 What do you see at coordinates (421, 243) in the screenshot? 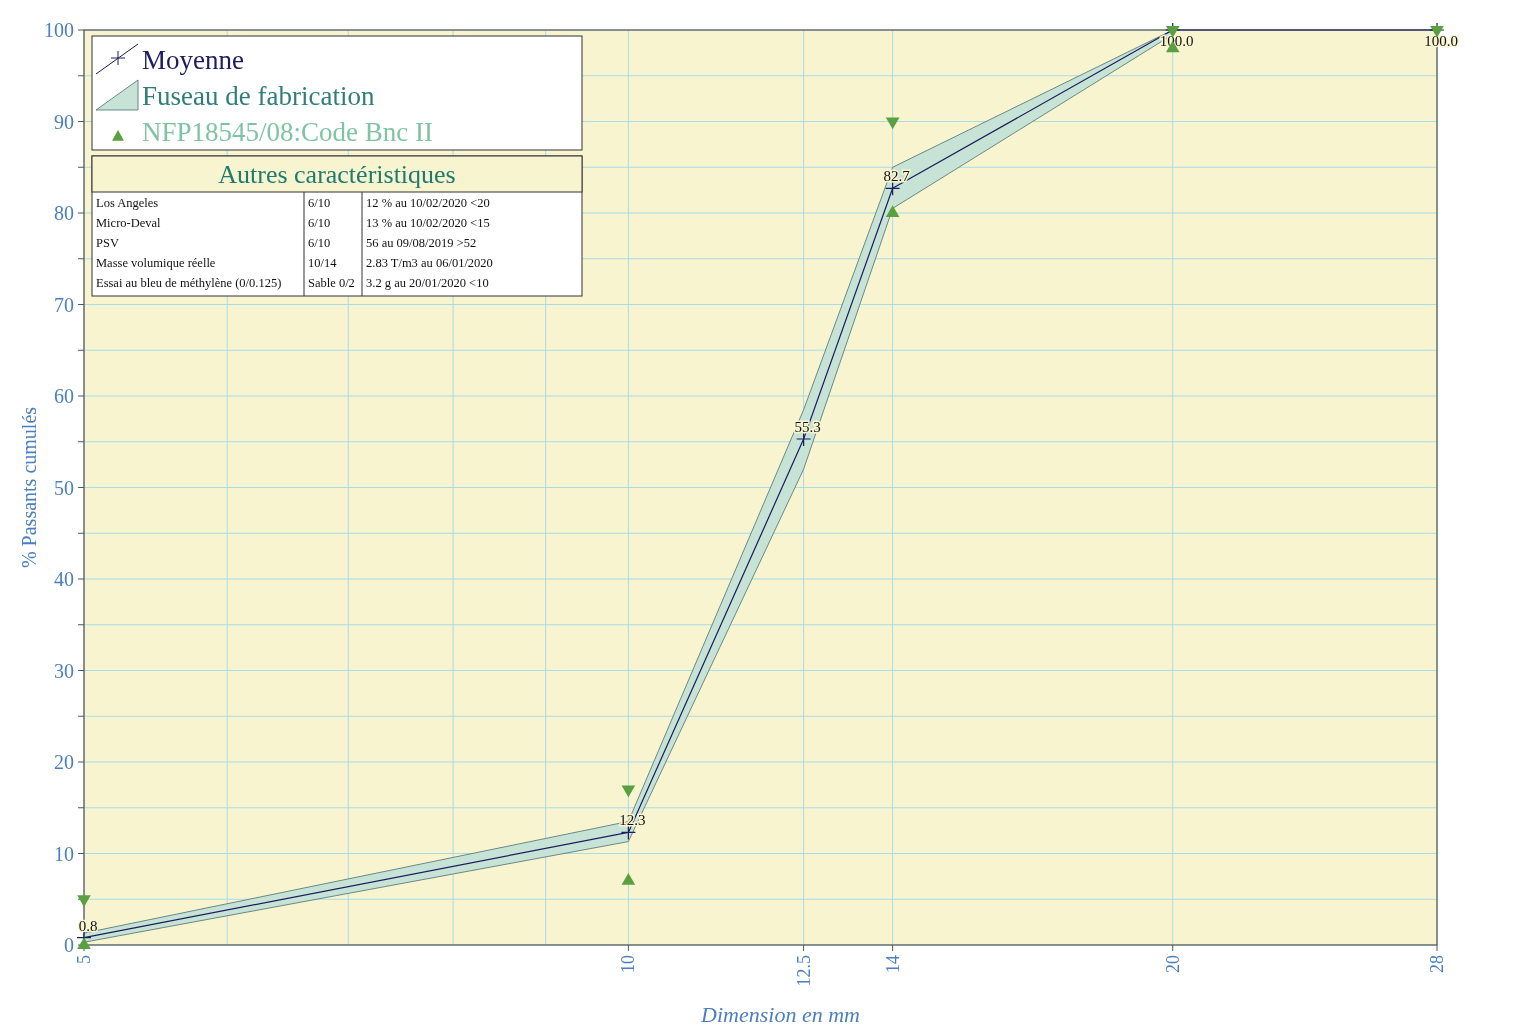
I see `annotation: 56 au 09/08/2019 >52` at bounding box center [421, 243].